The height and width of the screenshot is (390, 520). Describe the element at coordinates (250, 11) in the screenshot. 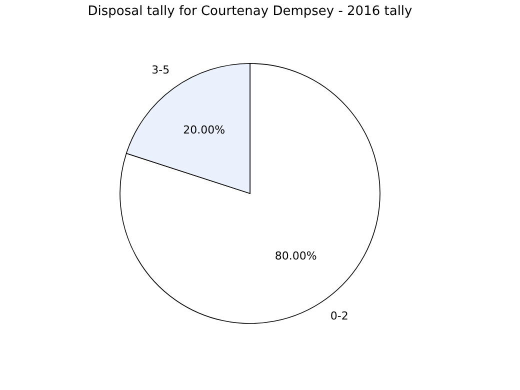

I see `chart-title: Disposal tally for Courtenay Dempsey - 2016 tally` at that location.